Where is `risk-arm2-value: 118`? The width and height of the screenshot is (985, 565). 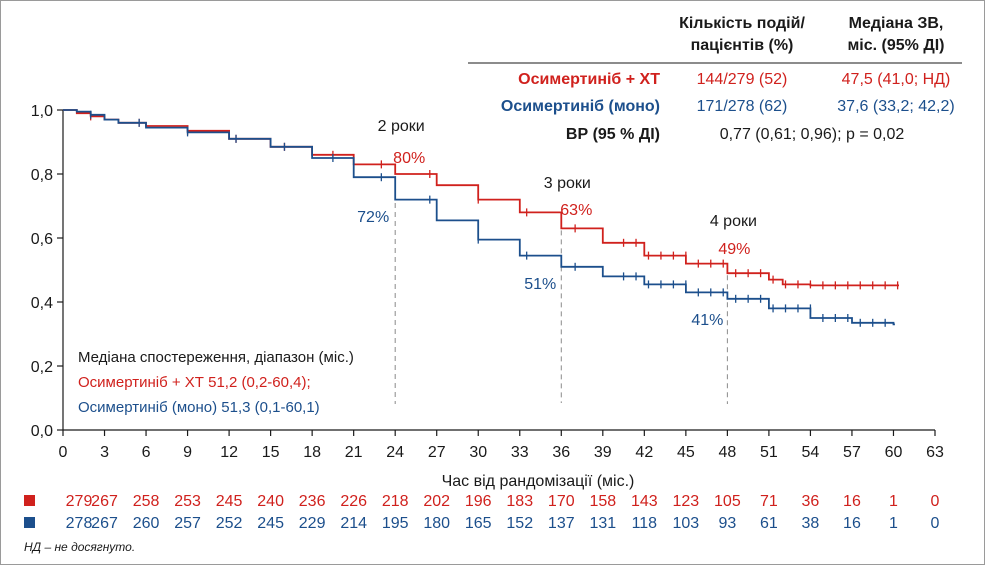
risk-arm2-value: 118 is located at coordinates (645, 523).